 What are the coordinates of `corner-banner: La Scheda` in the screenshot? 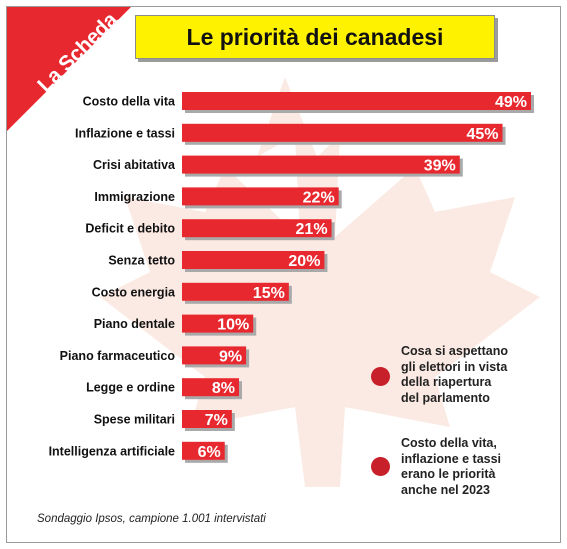 It's located at (77, 77).